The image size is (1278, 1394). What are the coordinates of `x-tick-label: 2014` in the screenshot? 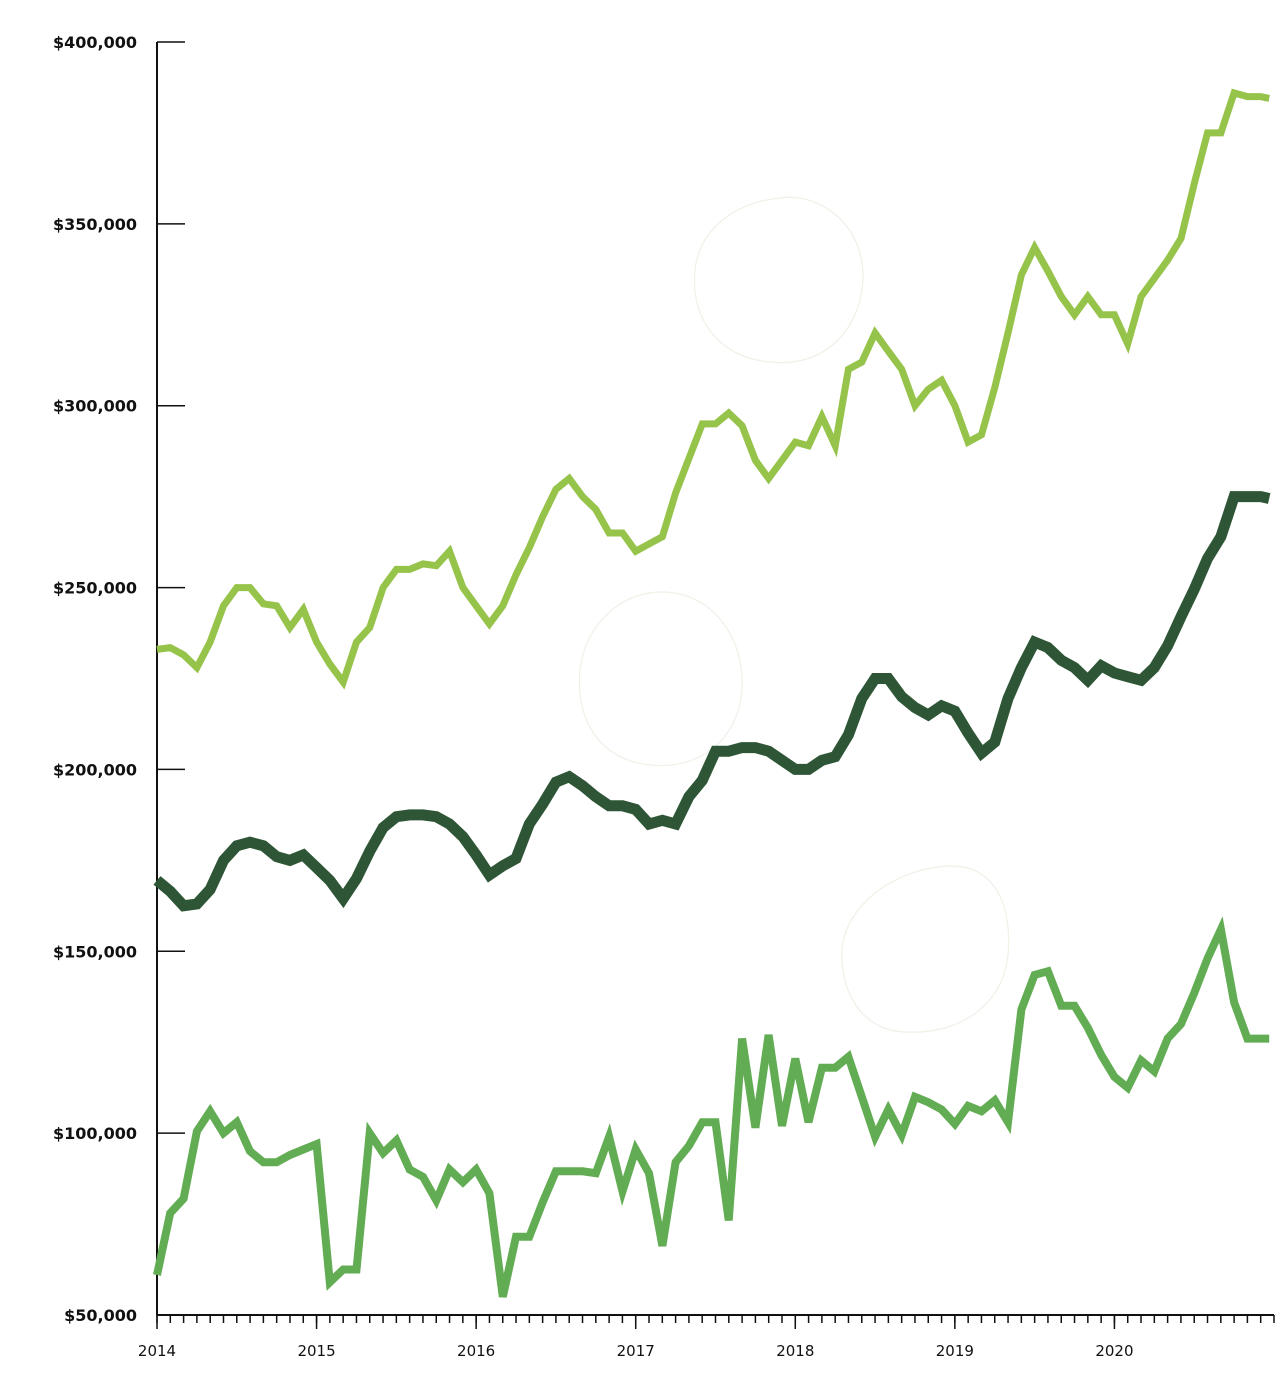 It's located at (157, 1351).